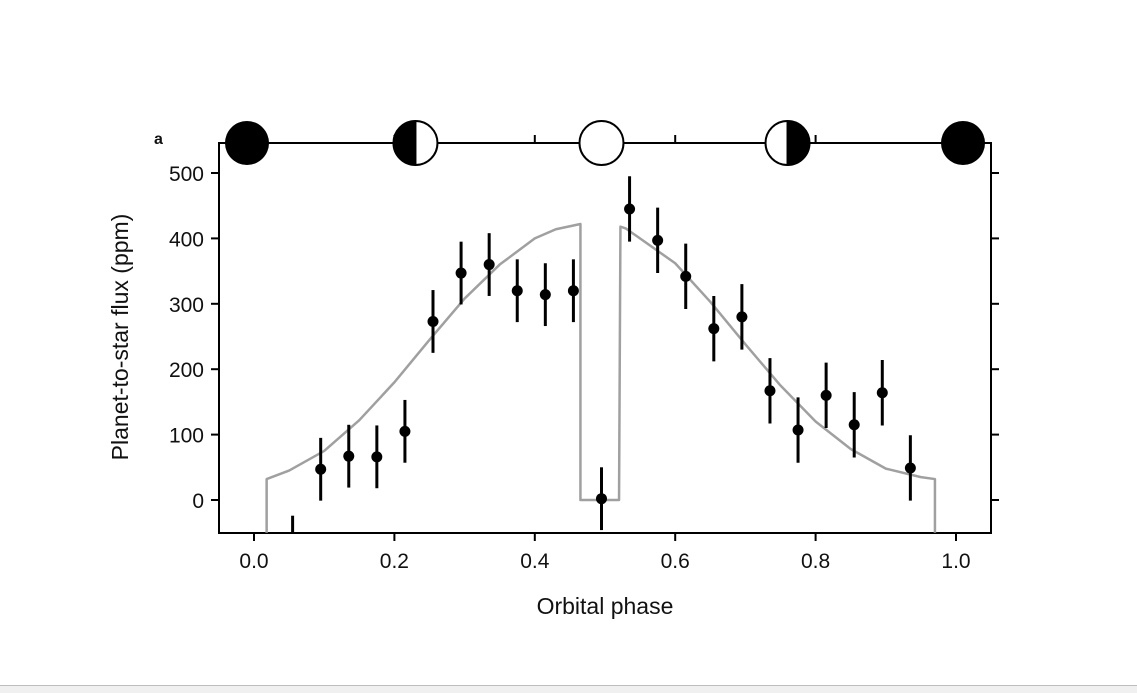  I want to click on phase-markers, so click(605, 143).